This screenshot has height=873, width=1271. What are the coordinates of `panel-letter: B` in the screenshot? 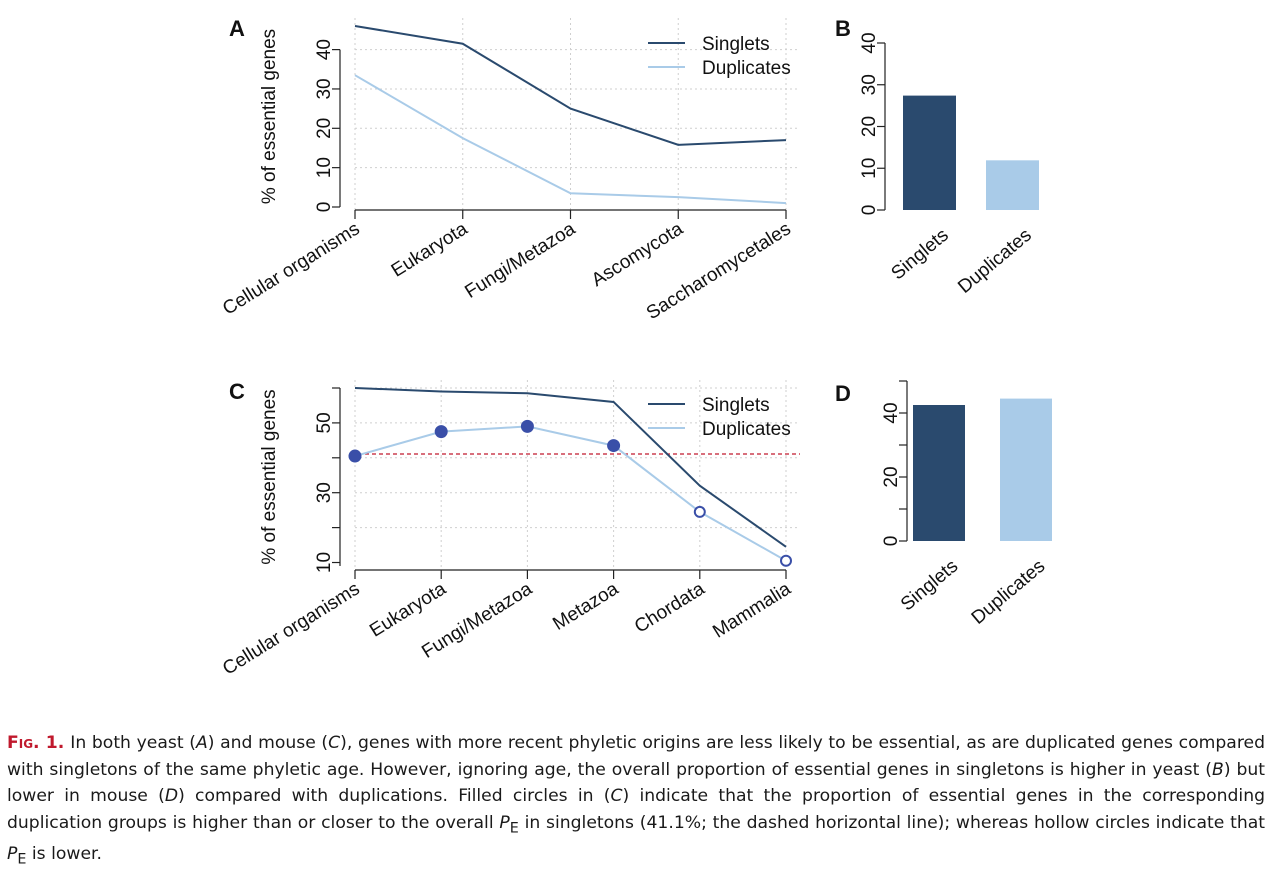 It's located at (843, 28).